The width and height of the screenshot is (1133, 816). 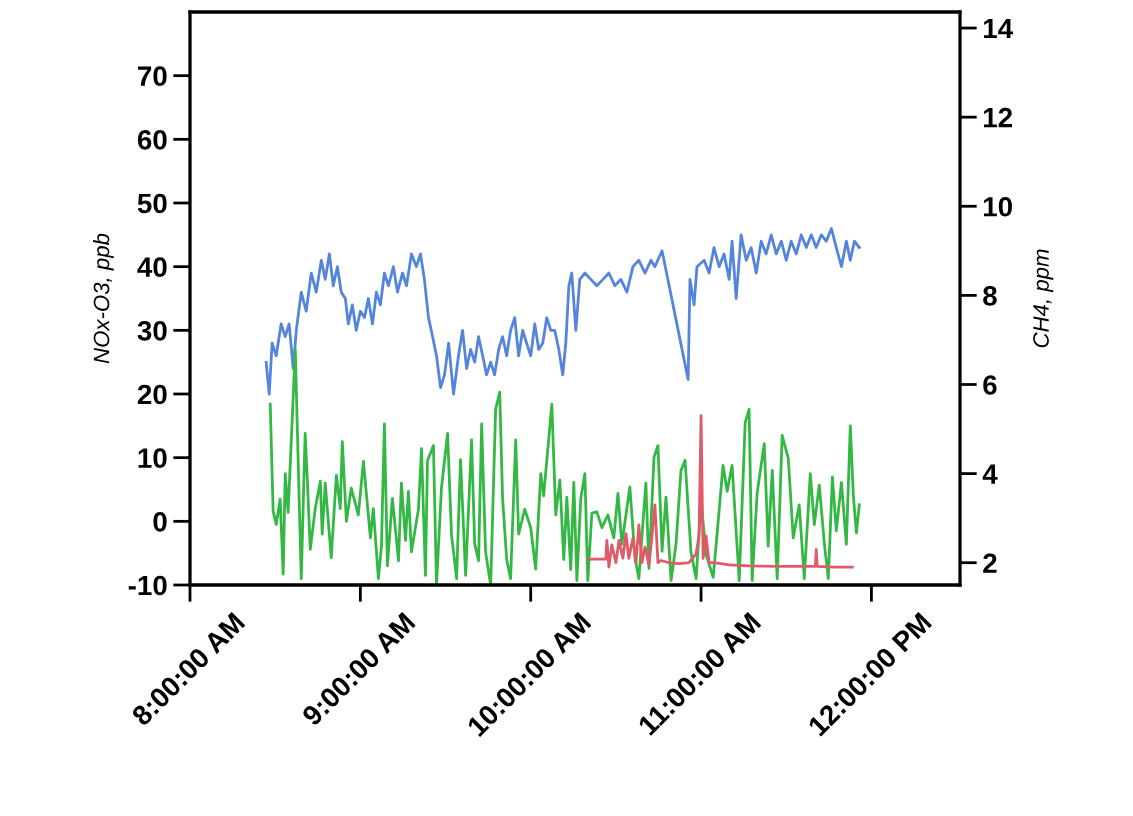 What do you see at coordinates (997, 206) in the screenshot?
I see `y2-tick-label: 10` at bounding box center [997, 206].